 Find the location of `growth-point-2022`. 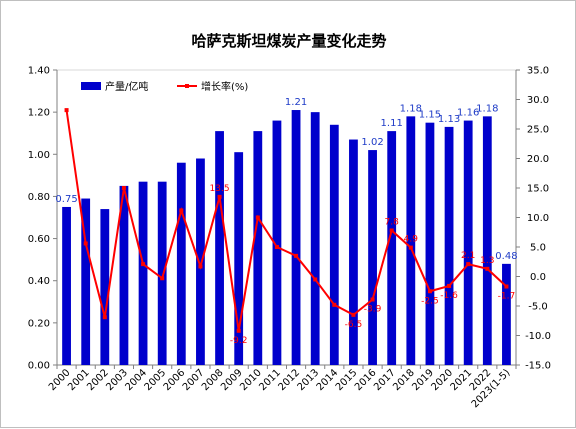

growth-point-2022 is located at coordinates (487, 268).